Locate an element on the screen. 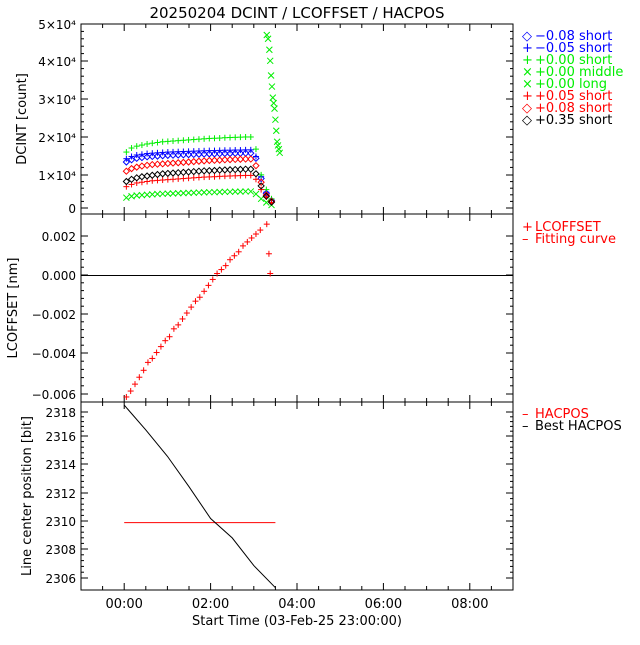 This screenshot has width=640, height=645. hacpos-y-tick-label: 2316 is located at coordinates (60, 437).